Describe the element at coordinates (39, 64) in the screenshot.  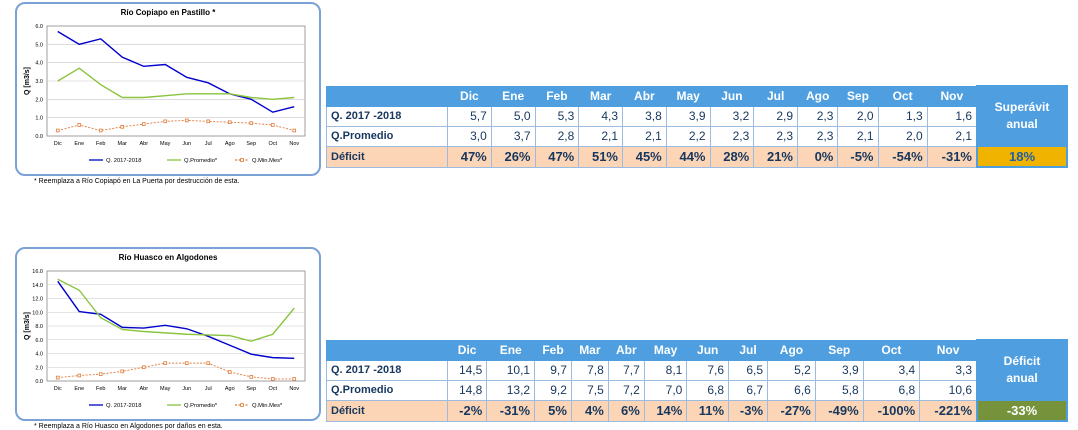
I see `y-tick-label: 4.0` at that location.